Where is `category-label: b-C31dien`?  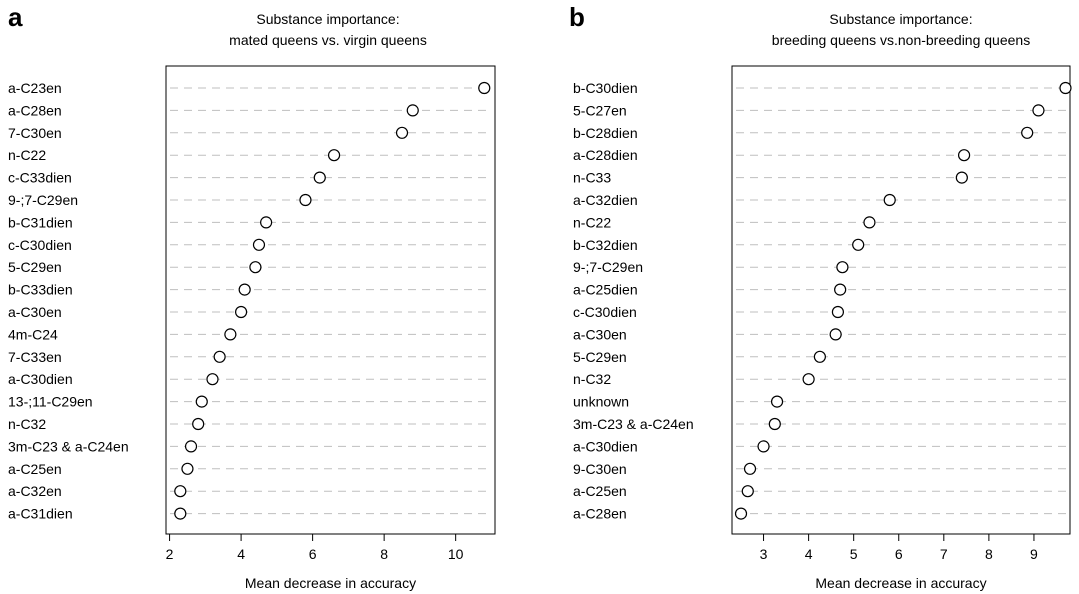
category-label: b-C31dien is located at coordinates (40, 222).